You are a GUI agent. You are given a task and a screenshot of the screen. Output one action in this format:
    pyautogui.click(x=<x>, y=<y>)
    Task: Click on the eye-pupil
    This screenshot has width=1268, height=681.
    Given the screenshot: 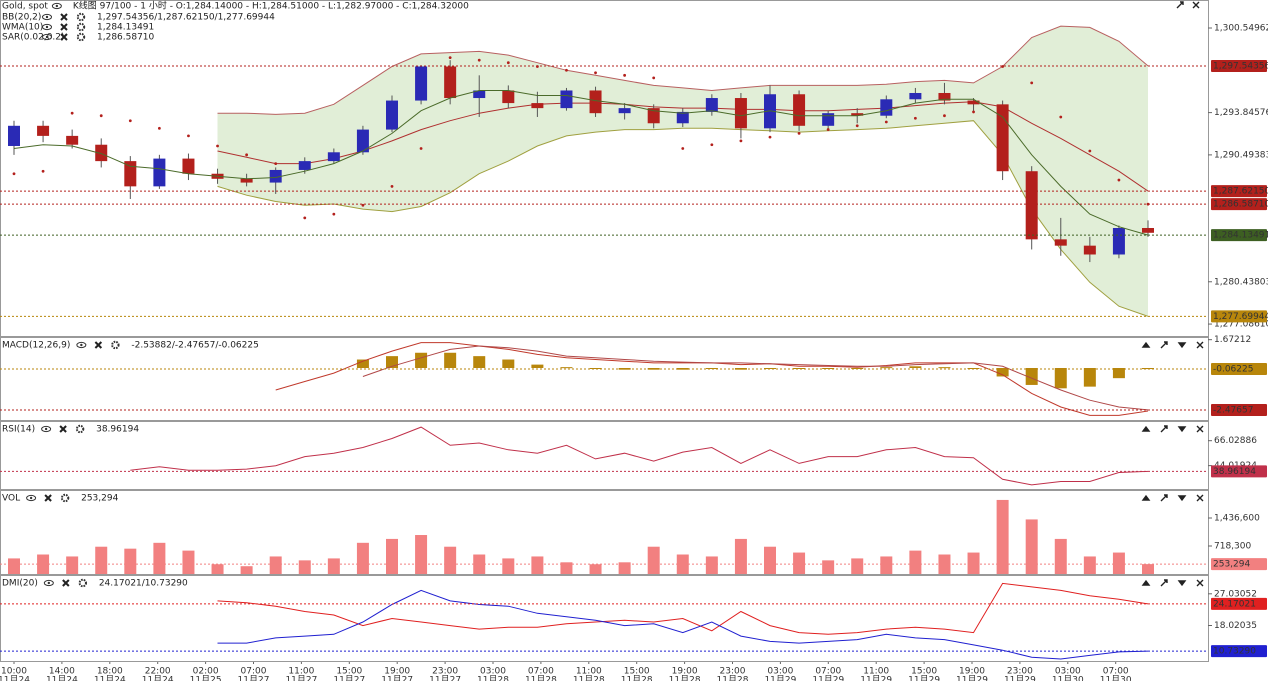 What is the action you would take?
    pyautogui.click(x=47, y=37)
    